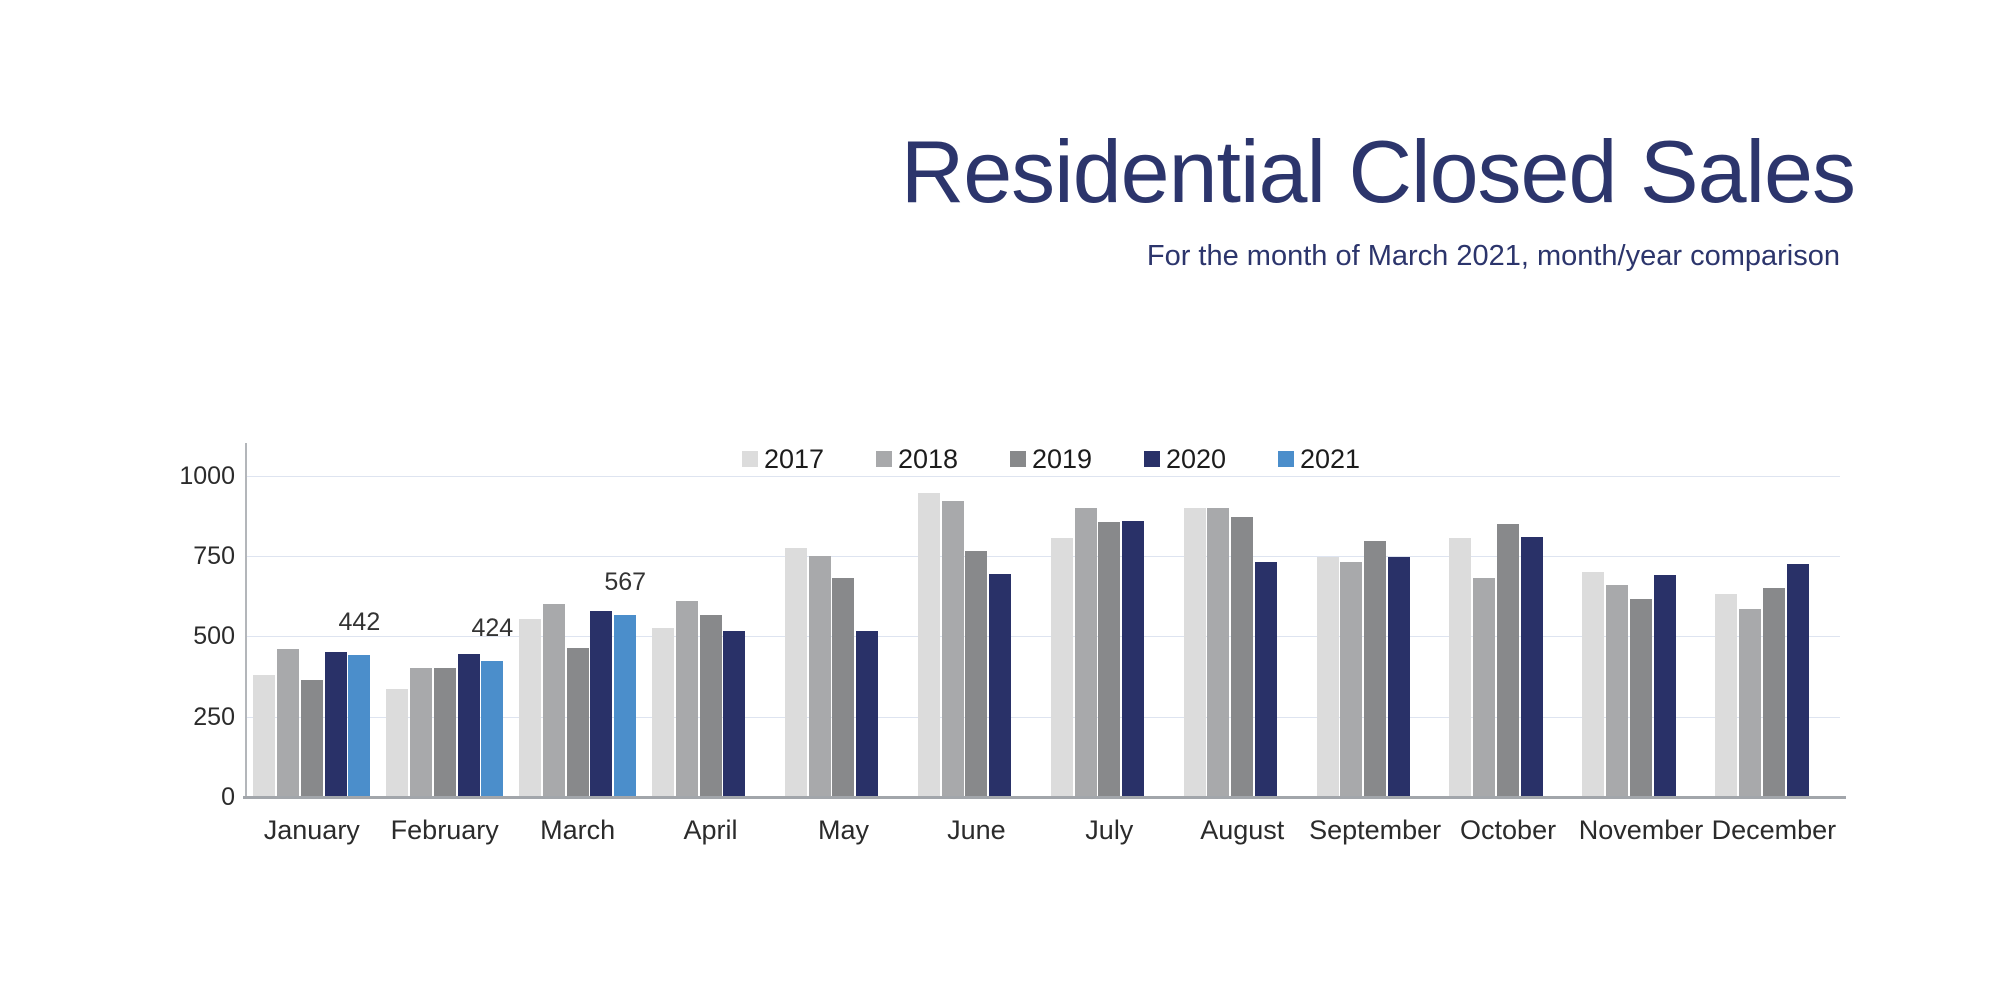  Describe the element at coordinates (578, 830) in the screenshot. I see `month-label-march: March` at that location.